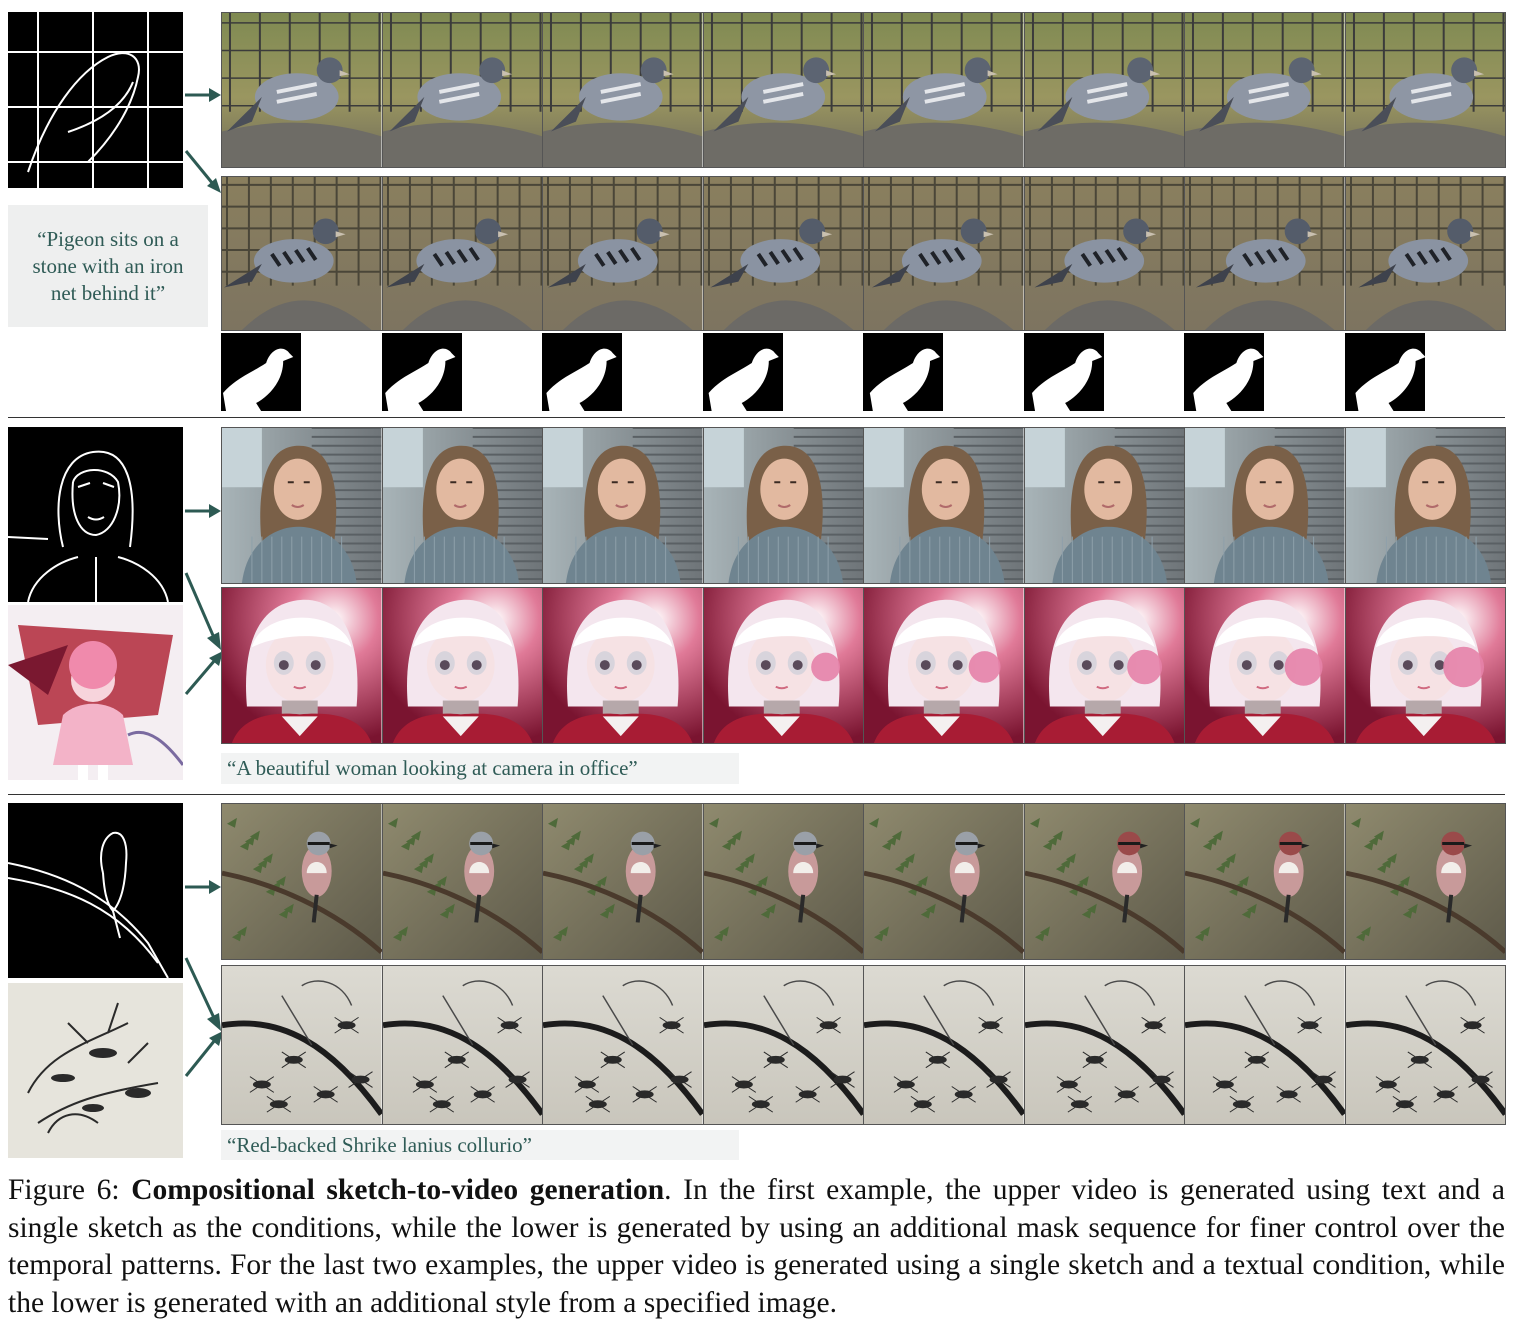  Describe the element at coordinates (64, 1190) in the screenshot. I see `caption-label: Figure 6:` at that location.